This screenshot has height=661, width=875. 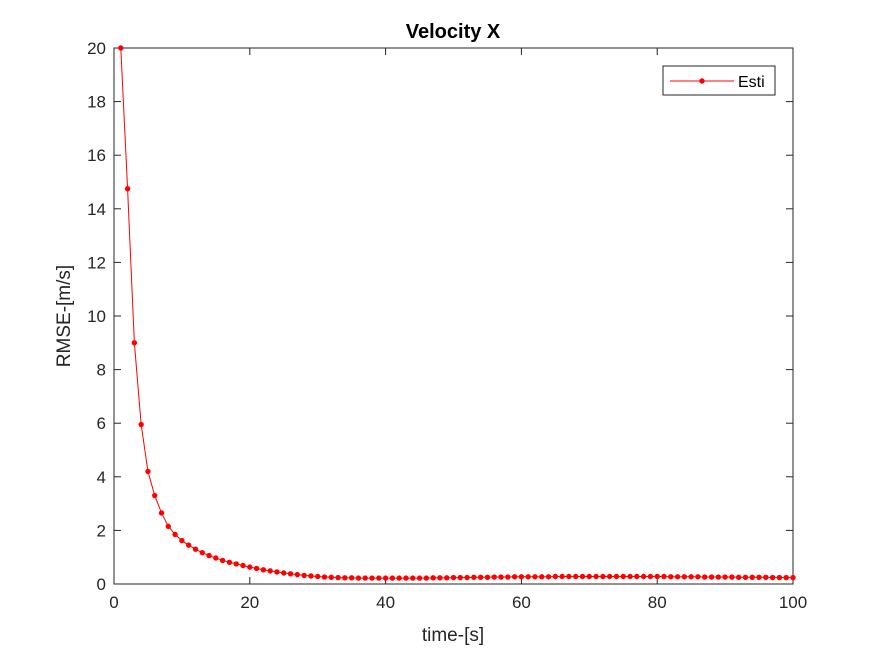 What do you see at coordinates (96, 316) in the screenshot?
I see `y-tick-label: 10` at bounding box center [96, 316].